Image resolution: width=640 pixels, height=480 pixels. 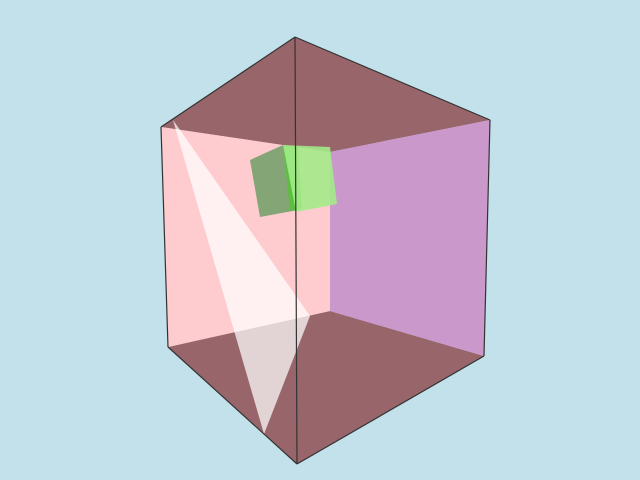 I want to click on green-cube, so click(x=293, y=181).